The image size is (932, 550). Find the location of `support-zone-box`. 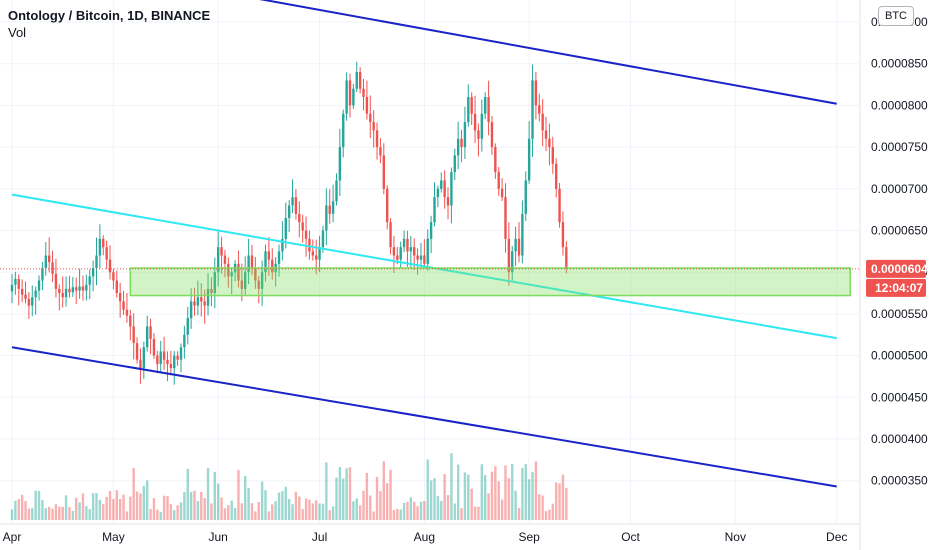

support-zone-box is located at coordinates (490, 282).